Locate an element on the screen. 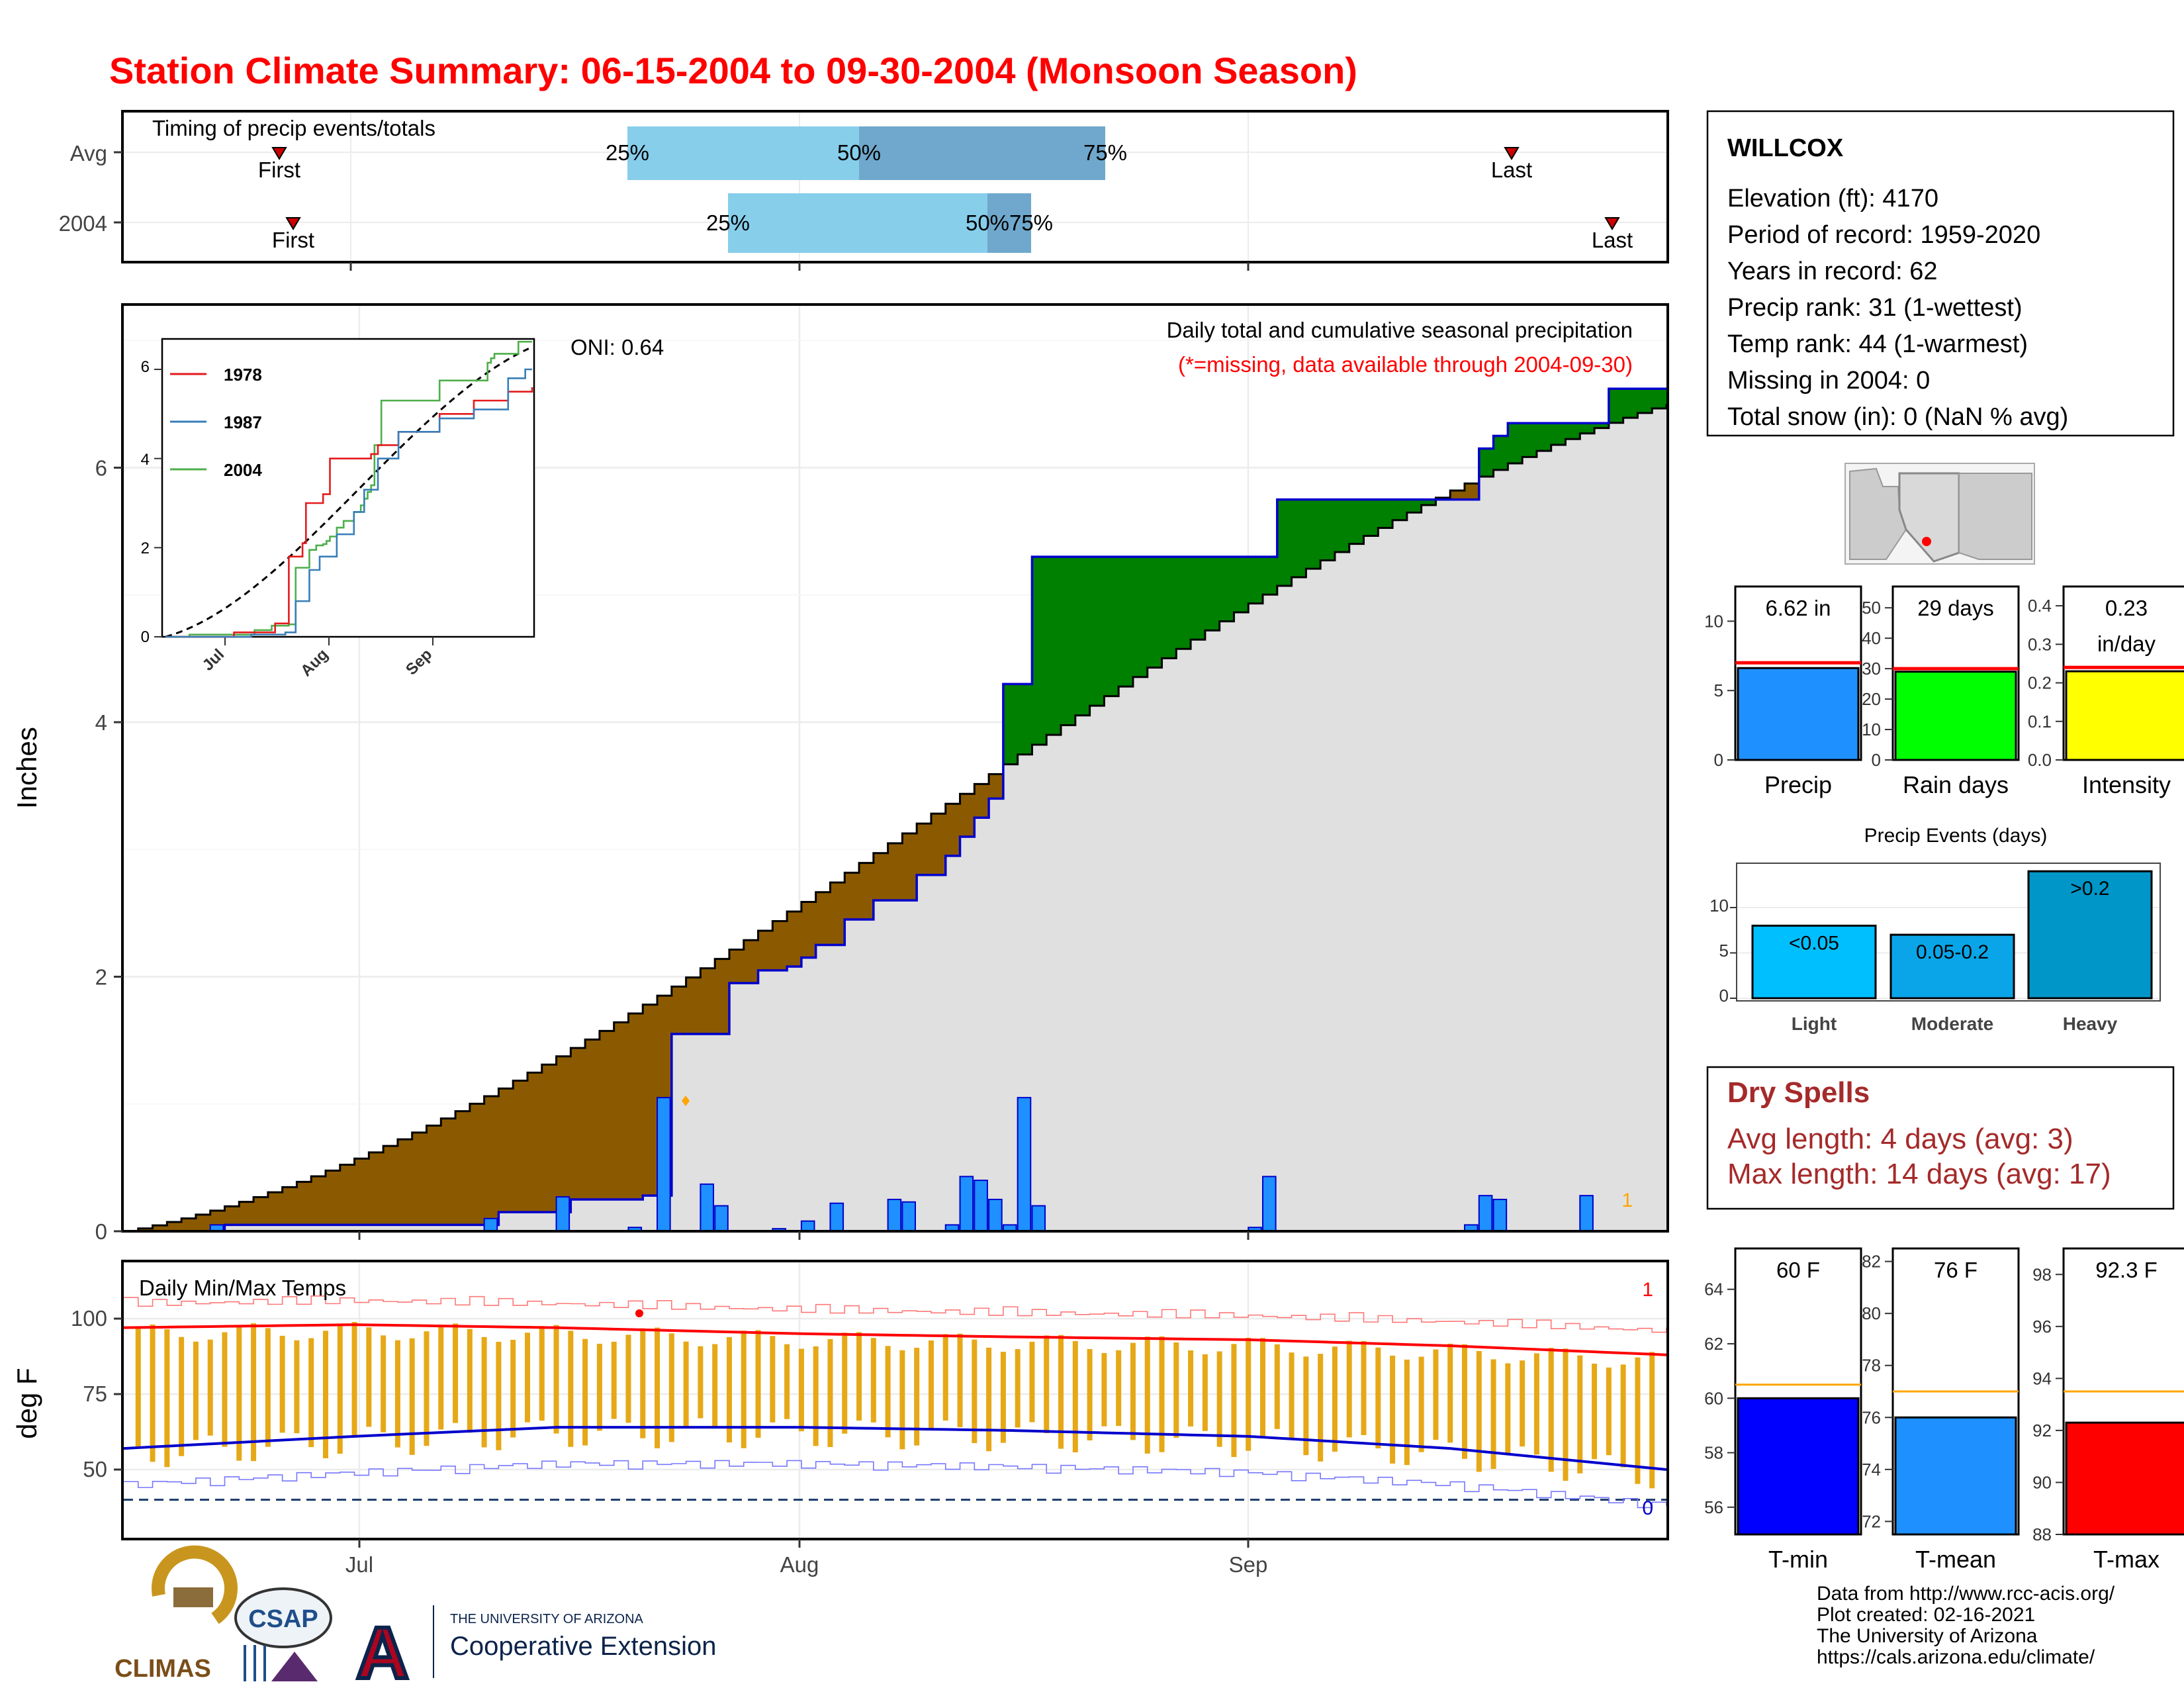 This screenshot has height=1688, width=2184. inset-y-axis: 0 2 4 6 is located at coordinates (145, 502).